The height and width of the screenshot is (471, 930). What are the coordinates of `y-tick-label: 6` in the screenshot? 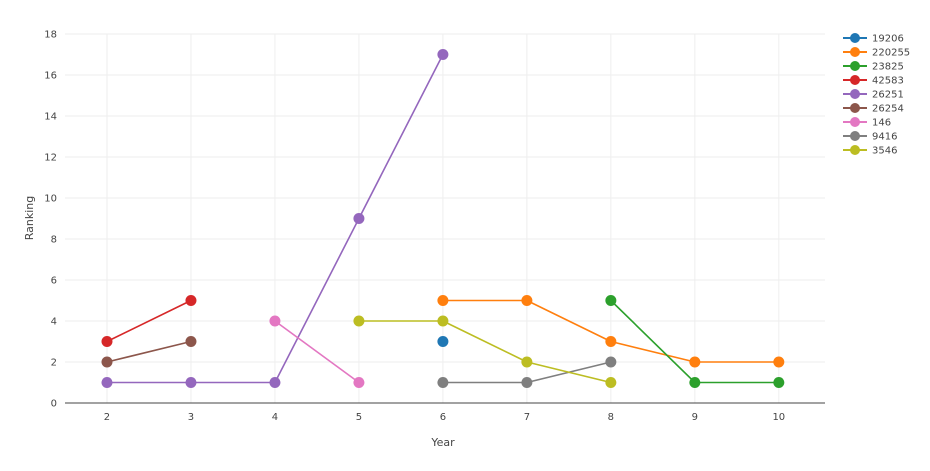 It's located at (54, 281).